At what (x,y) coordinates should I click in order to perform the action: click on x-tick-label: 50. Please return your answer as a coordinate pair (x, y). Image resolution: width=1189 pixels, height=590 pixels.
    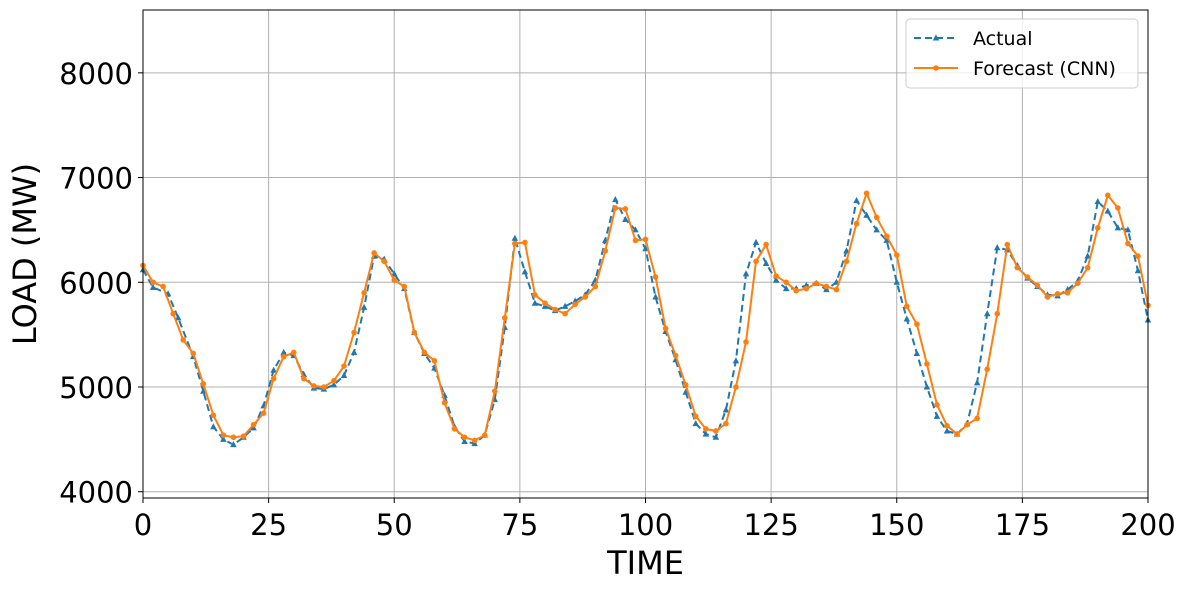
    Looking at the image, I should click on (394, 525).